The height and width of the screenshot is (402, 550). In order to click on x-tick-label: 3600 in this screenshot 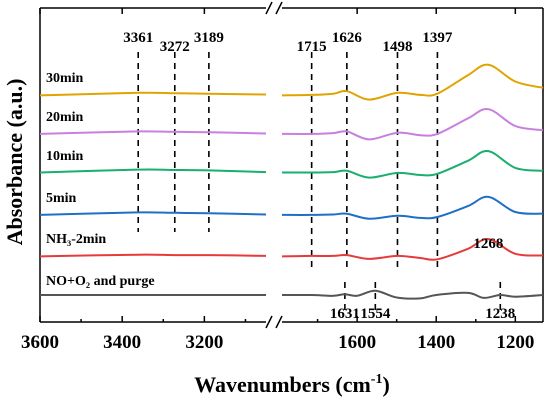, I will do `click(40, 342)`.